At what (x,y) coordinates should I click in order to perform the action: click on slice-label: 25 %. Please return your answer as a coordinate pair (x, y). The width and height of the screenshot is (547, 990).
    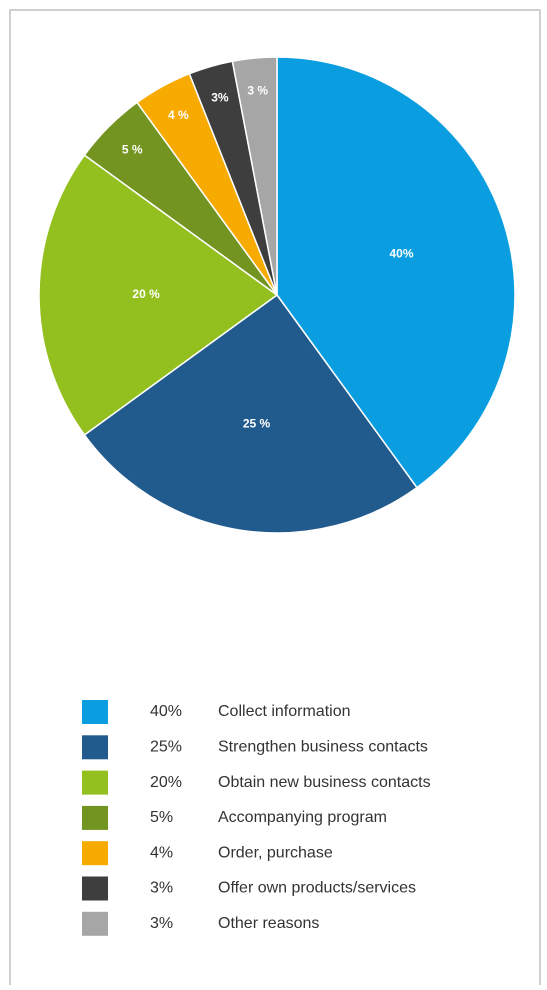
    Looking at the image, I should click on (257, 423).